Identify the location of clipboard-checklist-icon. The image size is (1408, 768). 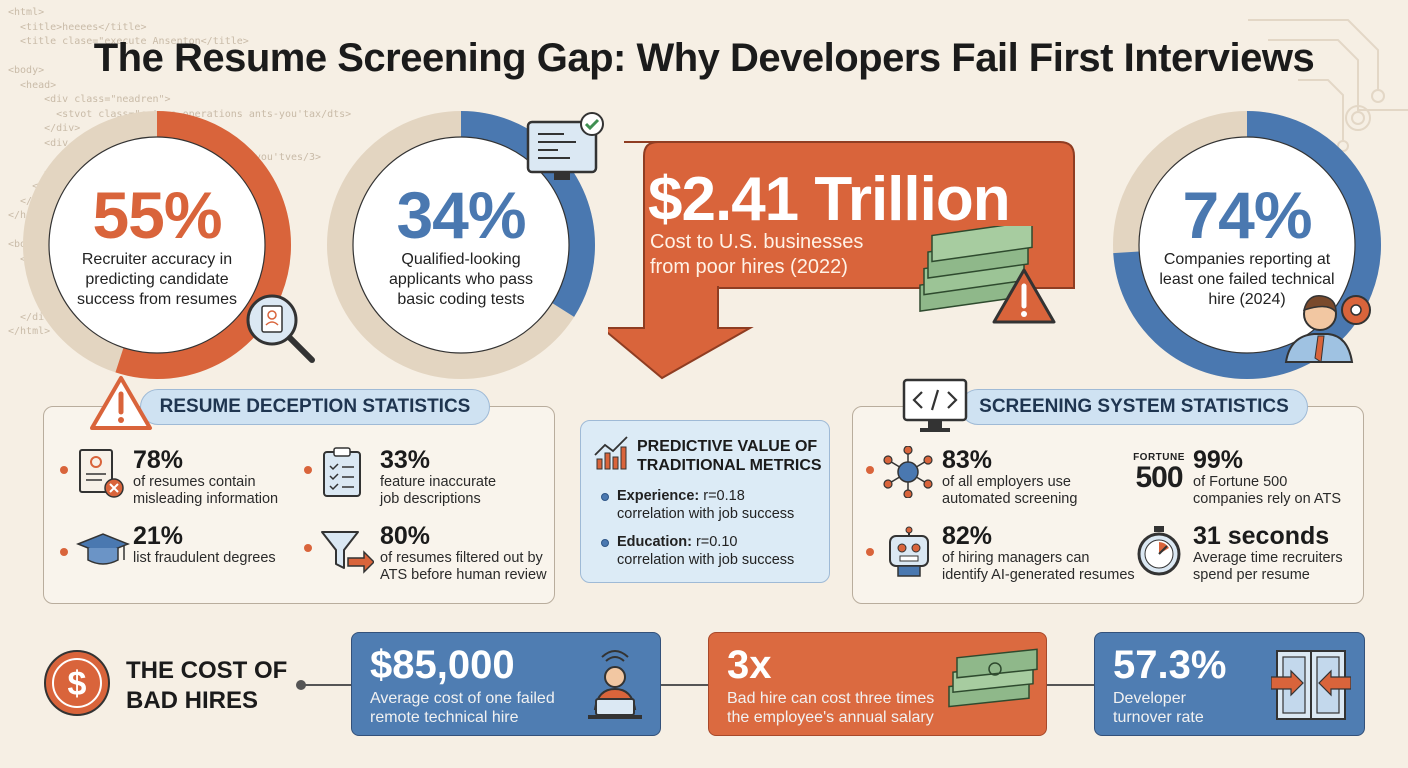
(342, 472).